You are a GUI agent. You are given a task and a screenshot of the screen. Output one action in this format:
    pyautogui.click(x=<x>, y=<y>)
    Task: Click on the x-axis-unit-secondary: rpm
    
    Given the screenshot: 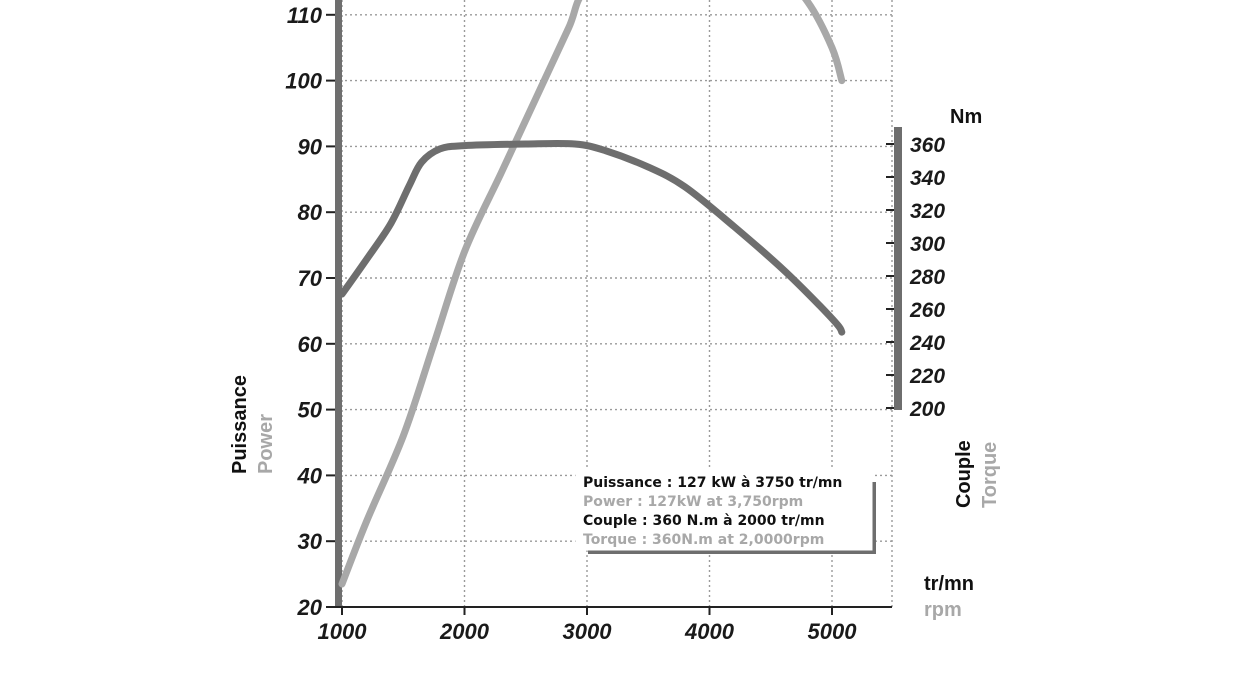 What is the action you would take?
    pyautogui.click(x=943, y=610)
    